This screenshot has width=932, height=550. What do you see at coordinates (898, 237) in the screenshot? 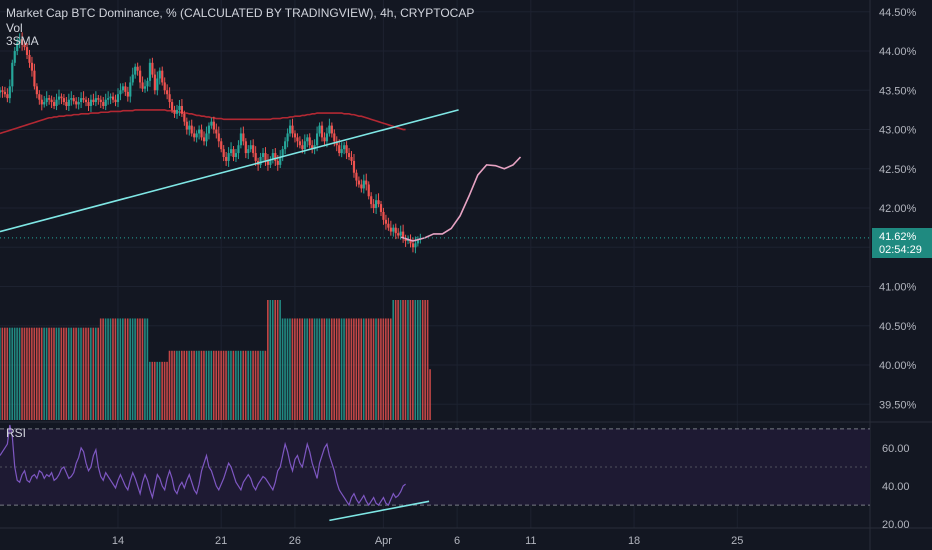
I see `last-price-value: 41.62%` at bounding box center [898, 237].